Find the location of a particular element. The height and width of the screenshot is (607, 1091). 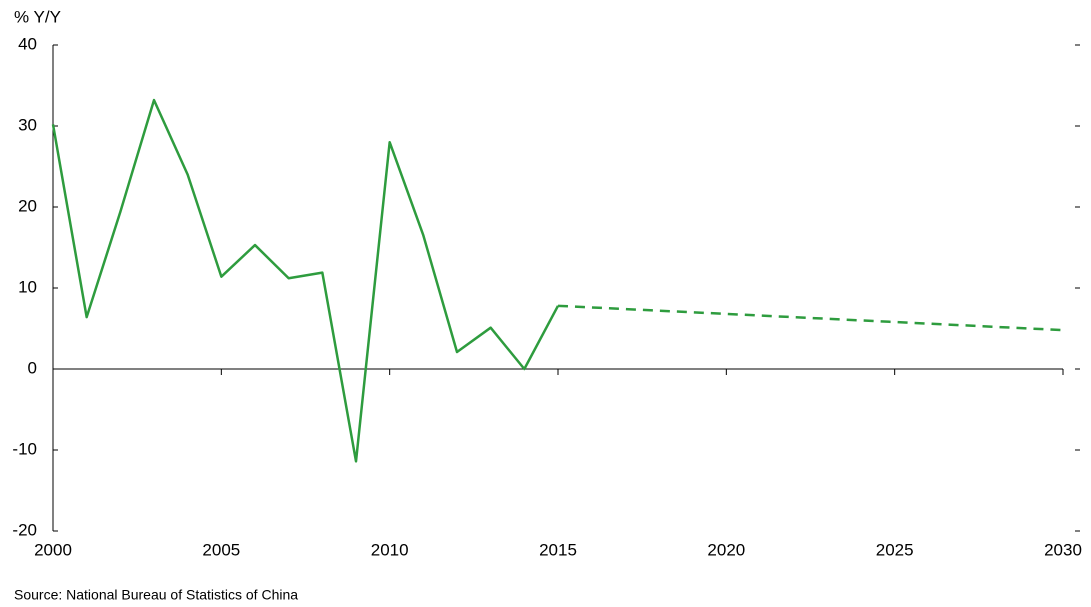

y-axis-label: % Y/Y is located at coordinates (37, 16).